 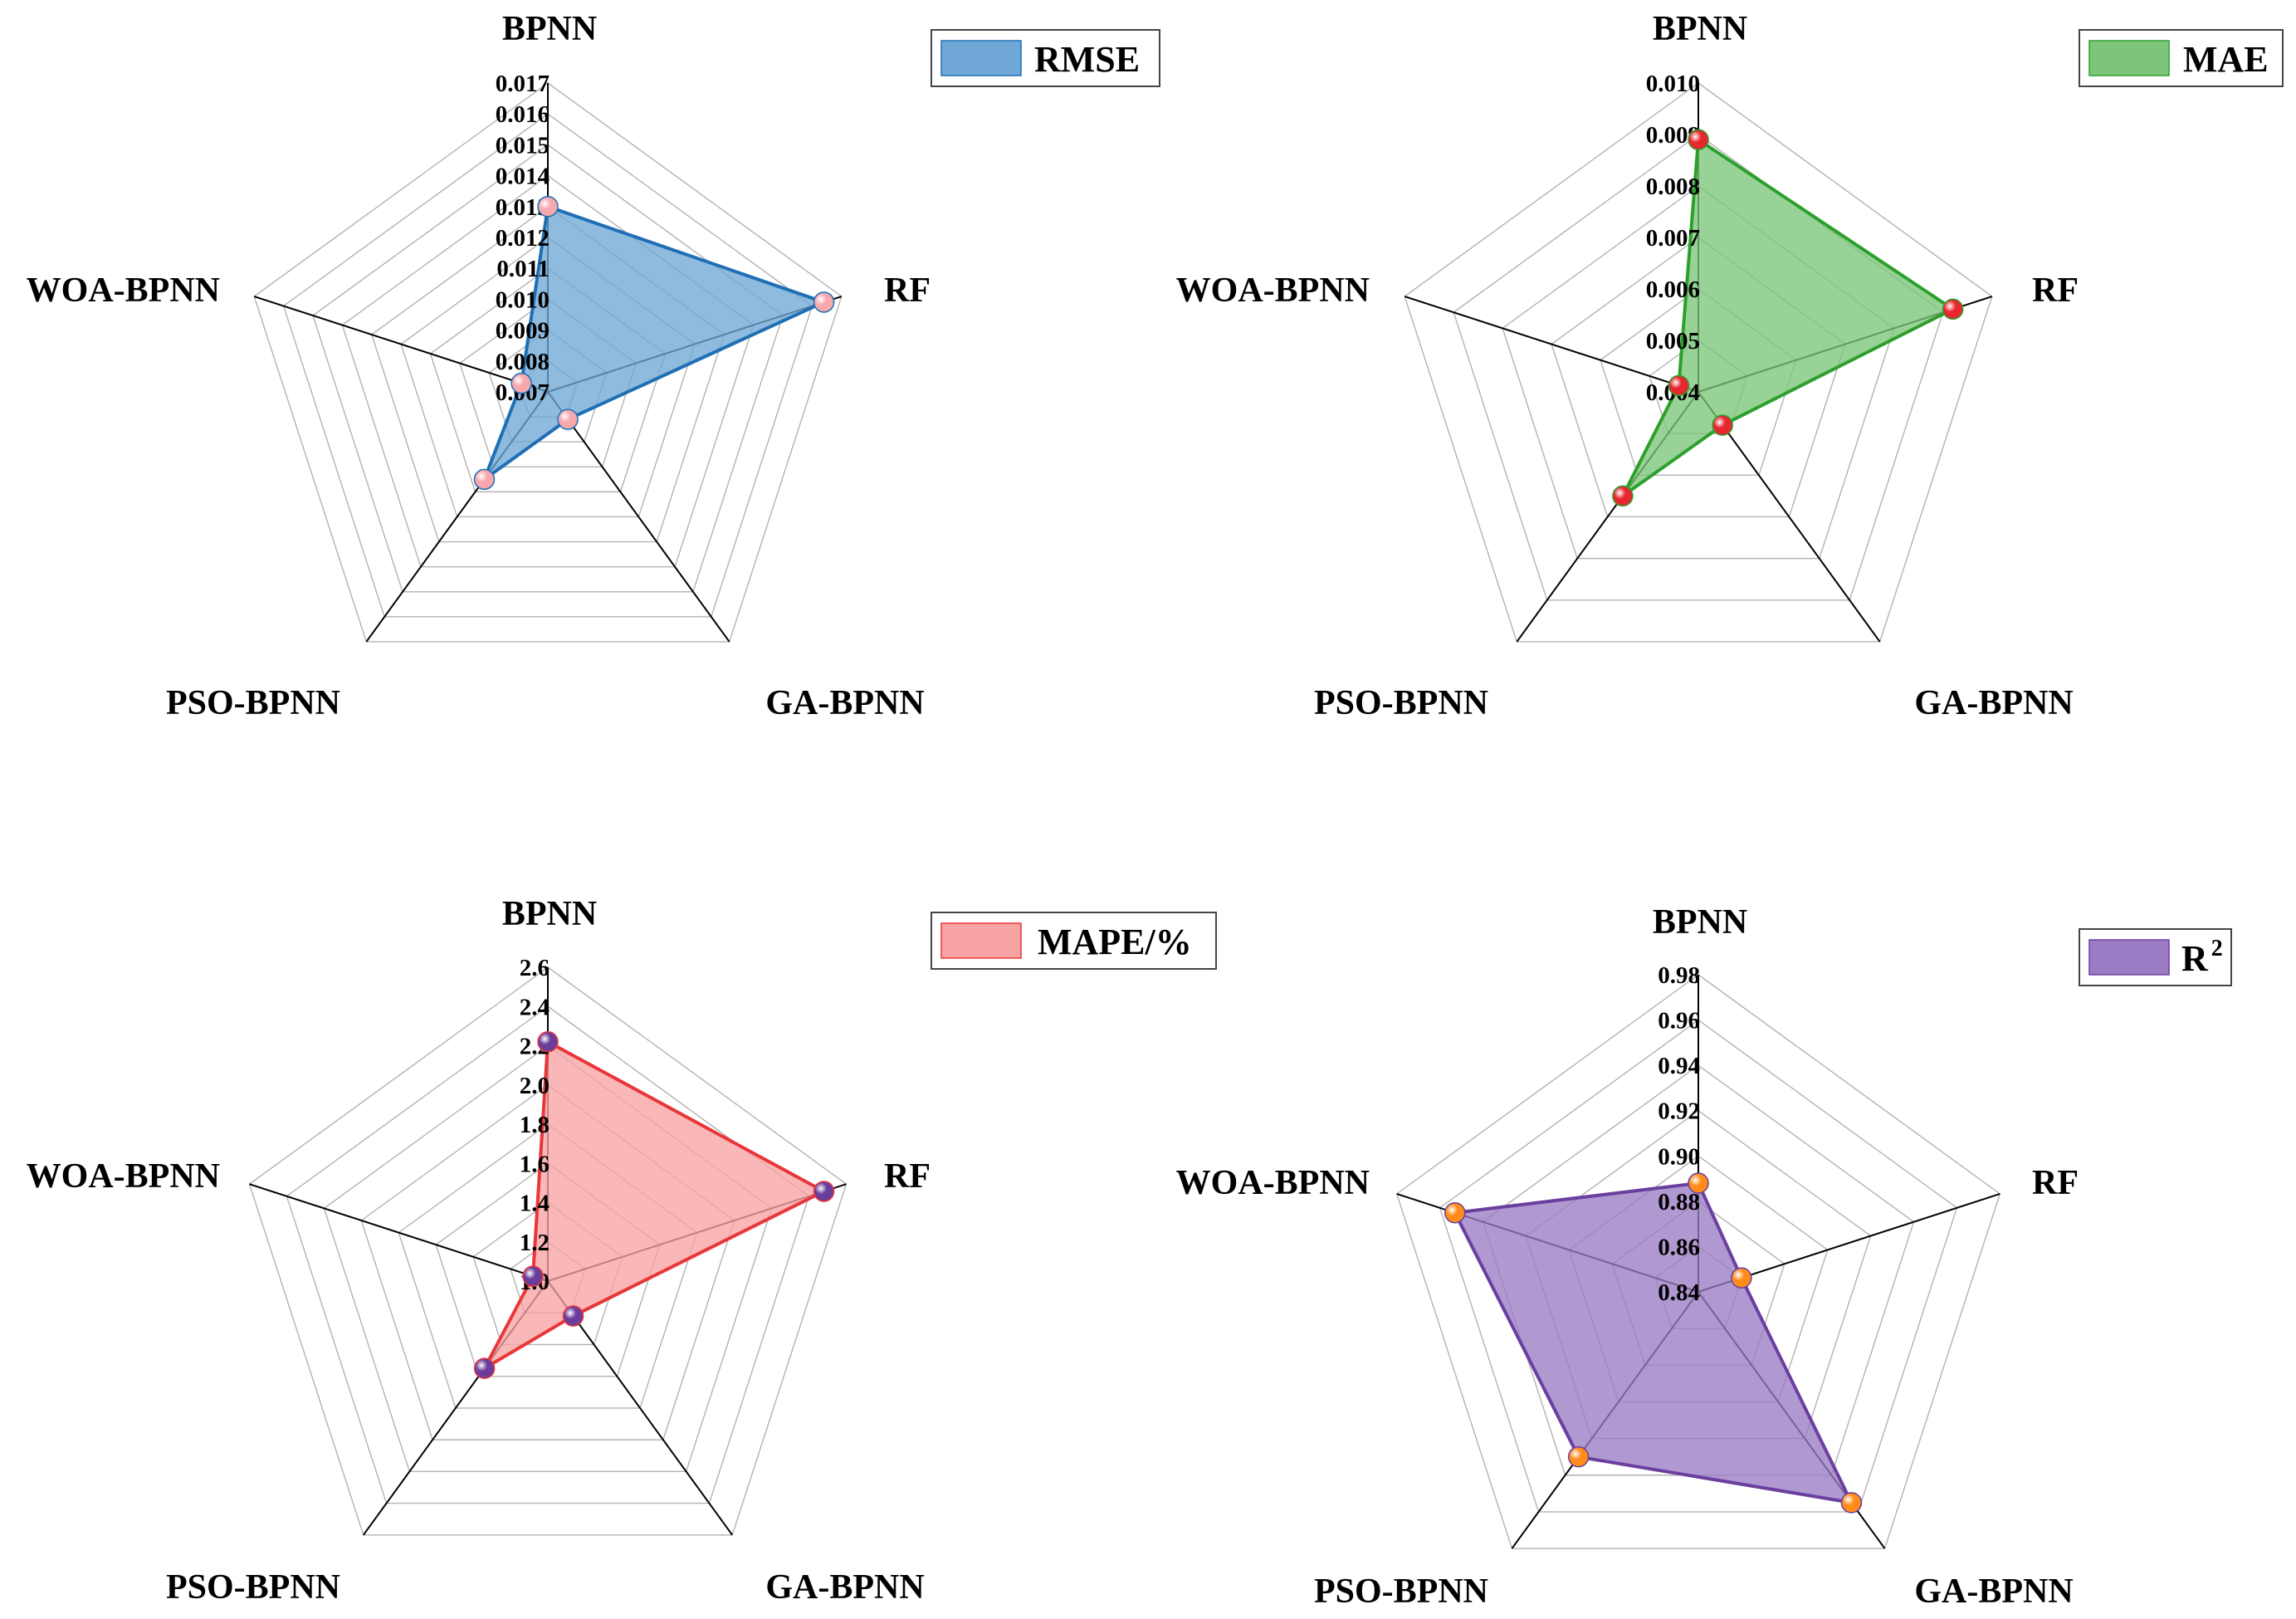 What do you see at coordinates (1087, 59) in the screenshot?
I see `legend-label: RMSE` at bounding box center [1087, 59].